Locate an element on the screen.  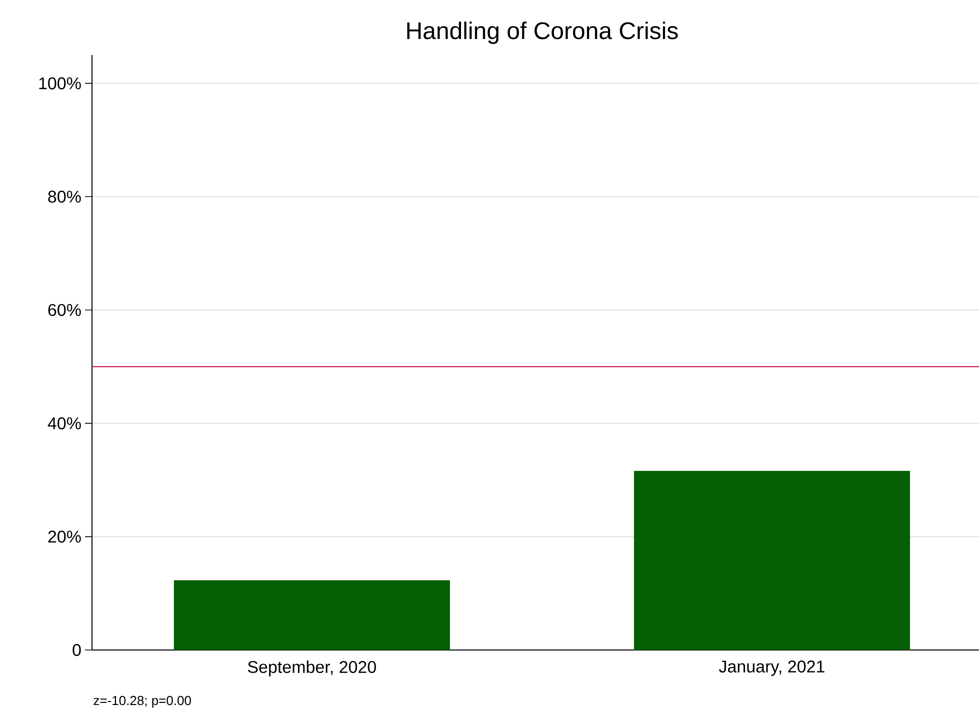
x-tick-label: September, 2020 is located at coordinates (312, 668).